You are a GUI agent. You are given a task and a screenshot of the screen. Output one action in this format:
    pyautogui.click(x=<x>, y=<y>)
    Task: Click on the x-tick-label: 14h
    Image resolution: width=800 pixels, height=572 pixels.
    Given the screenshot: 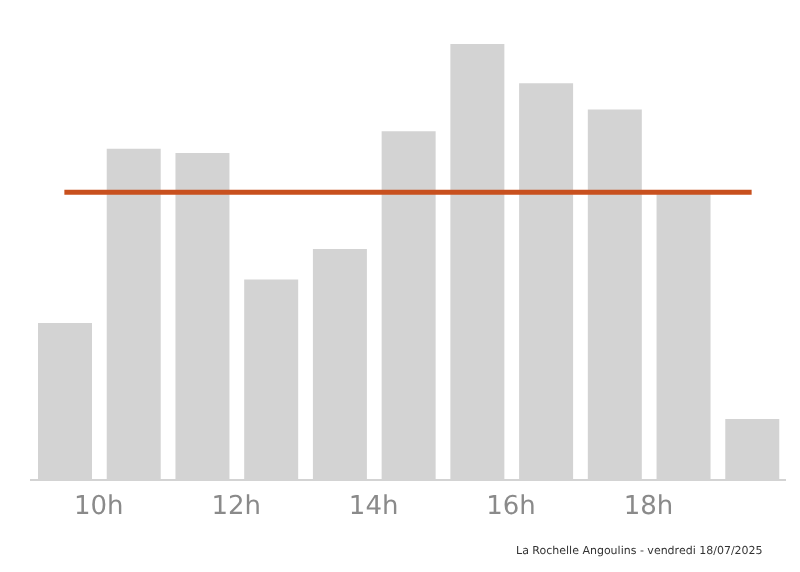 What is the action you would take?
    pyautogui.click(x=373, y=507)
    